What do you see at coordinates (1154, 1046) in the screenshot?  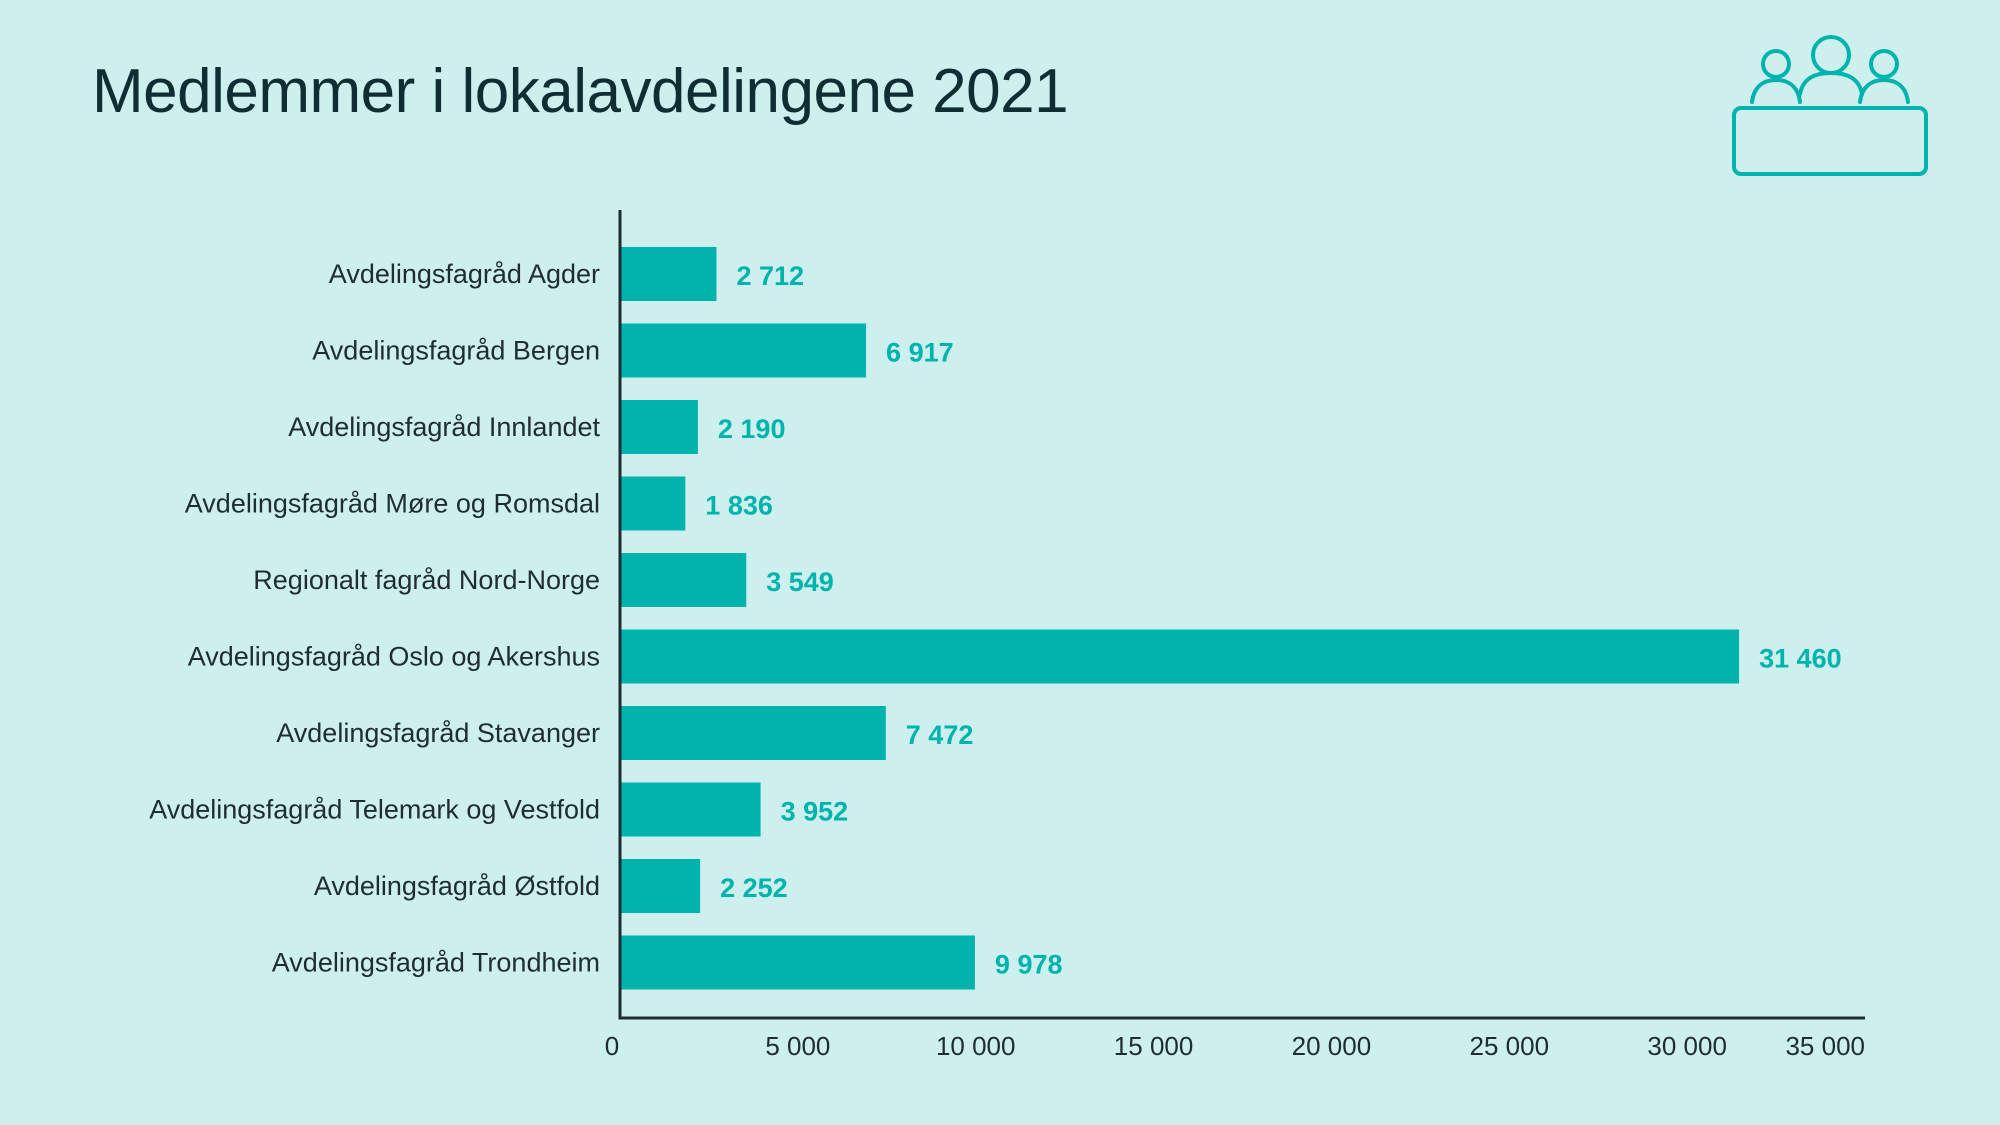 I see `x-tick-label: 15 000` at bounding box center [1154, 1046].